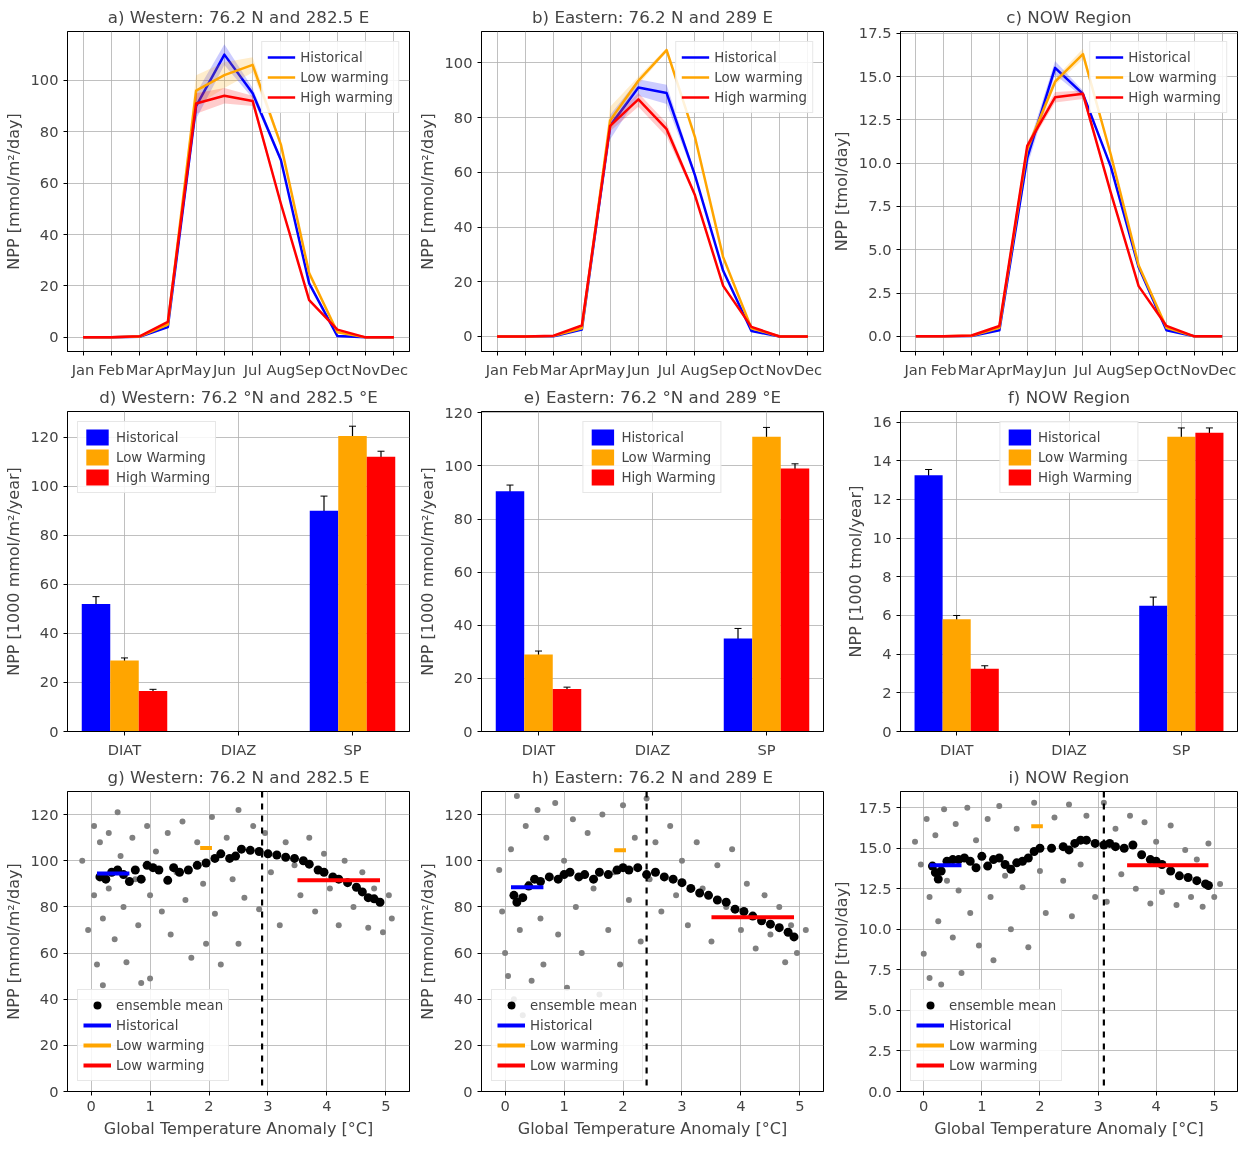 The width and height of the screenshot is (1252, 1151). Describe the element at coordinates (1222, 369) in the screenshot. I see `x-tick-label: Dec` at that location.